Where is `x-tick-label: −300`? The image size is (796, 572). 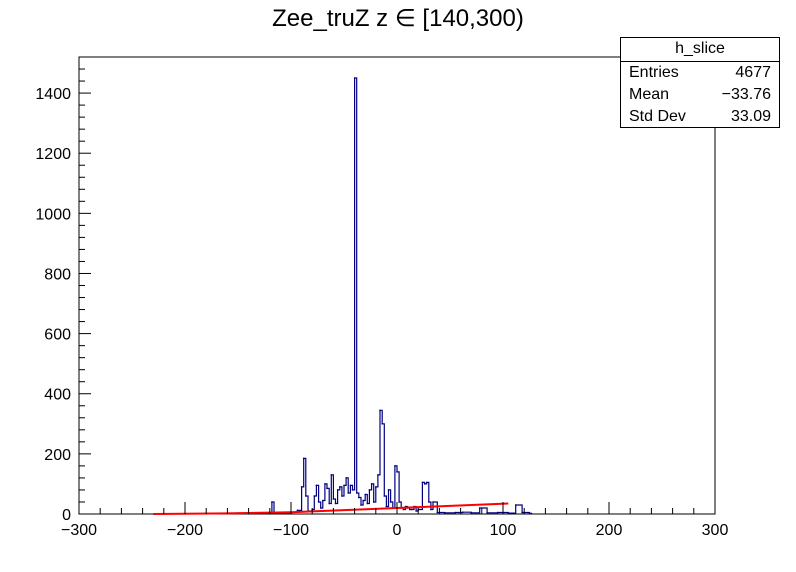 x-tick-label: −300 is located at coordinates (79, 530).